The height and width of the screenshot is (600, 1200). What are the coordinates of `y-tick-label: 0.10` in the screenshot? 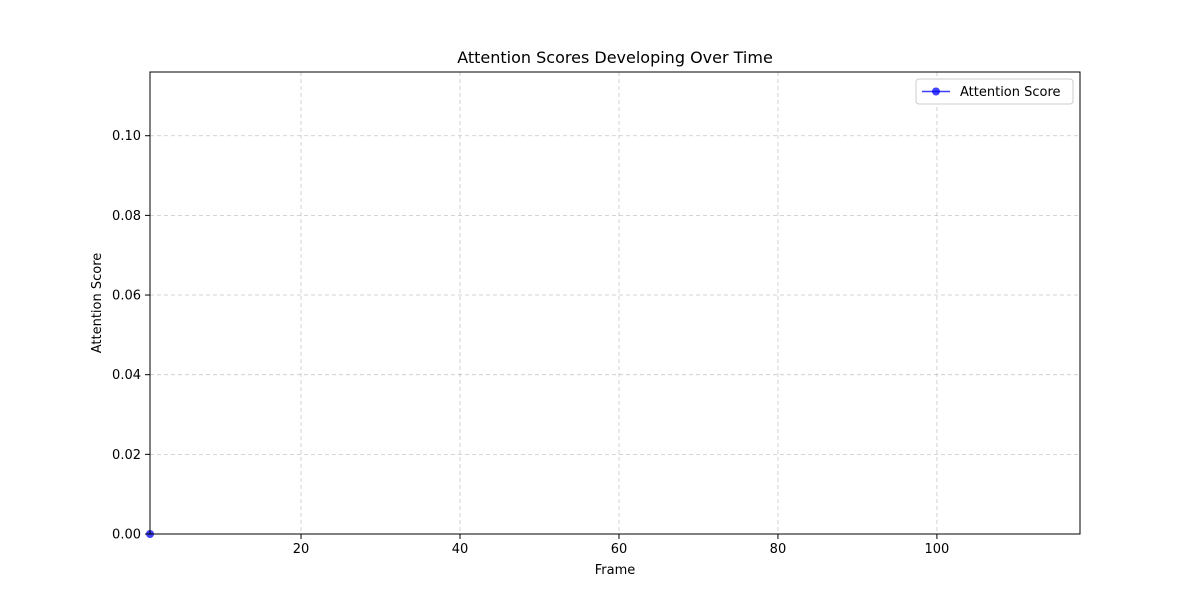 It's located at (126, 136).